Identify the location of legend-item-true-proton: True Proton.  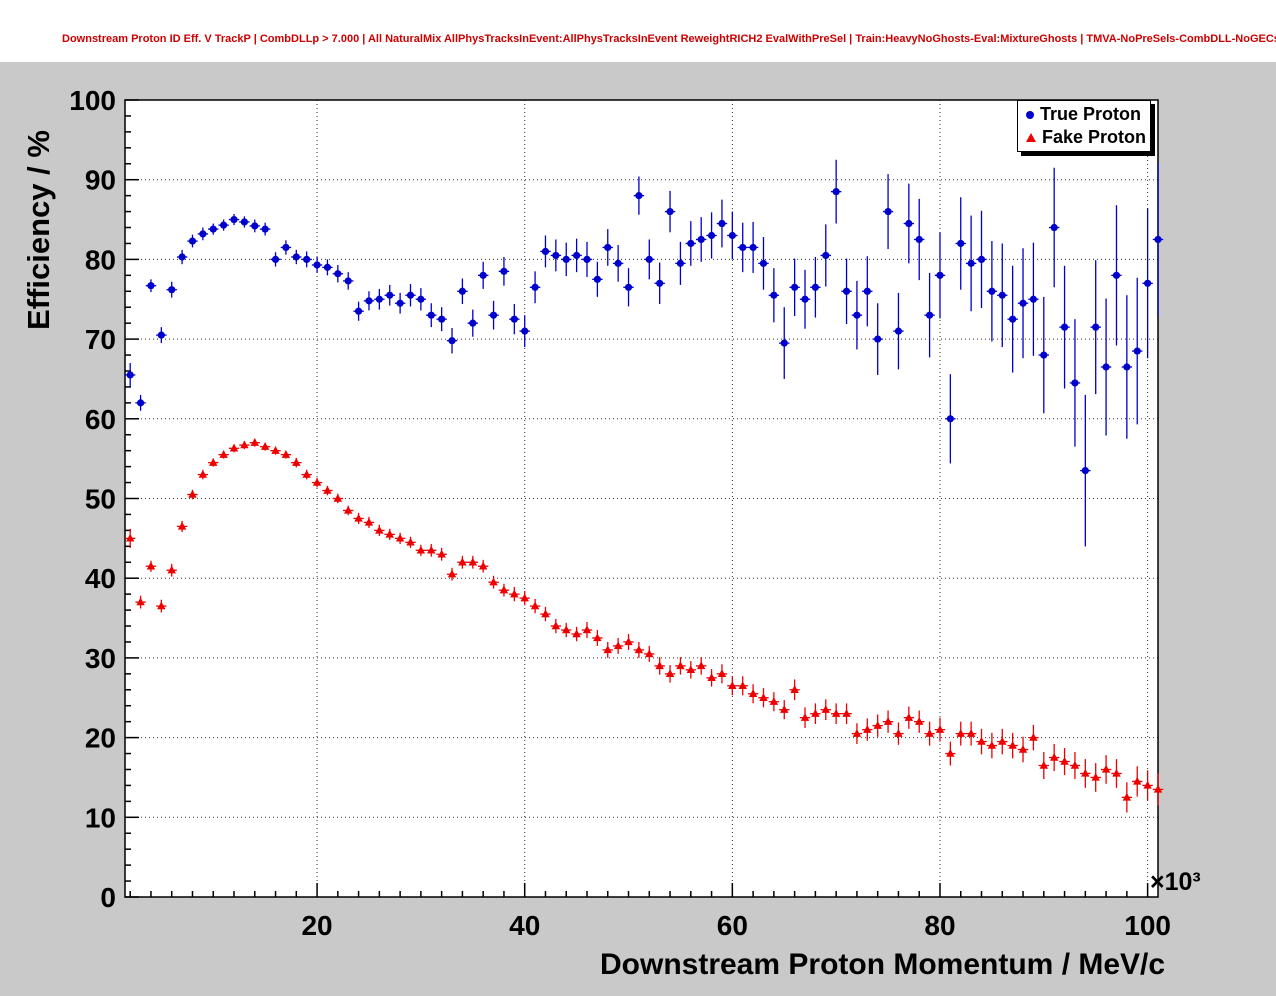
(1084, 114).